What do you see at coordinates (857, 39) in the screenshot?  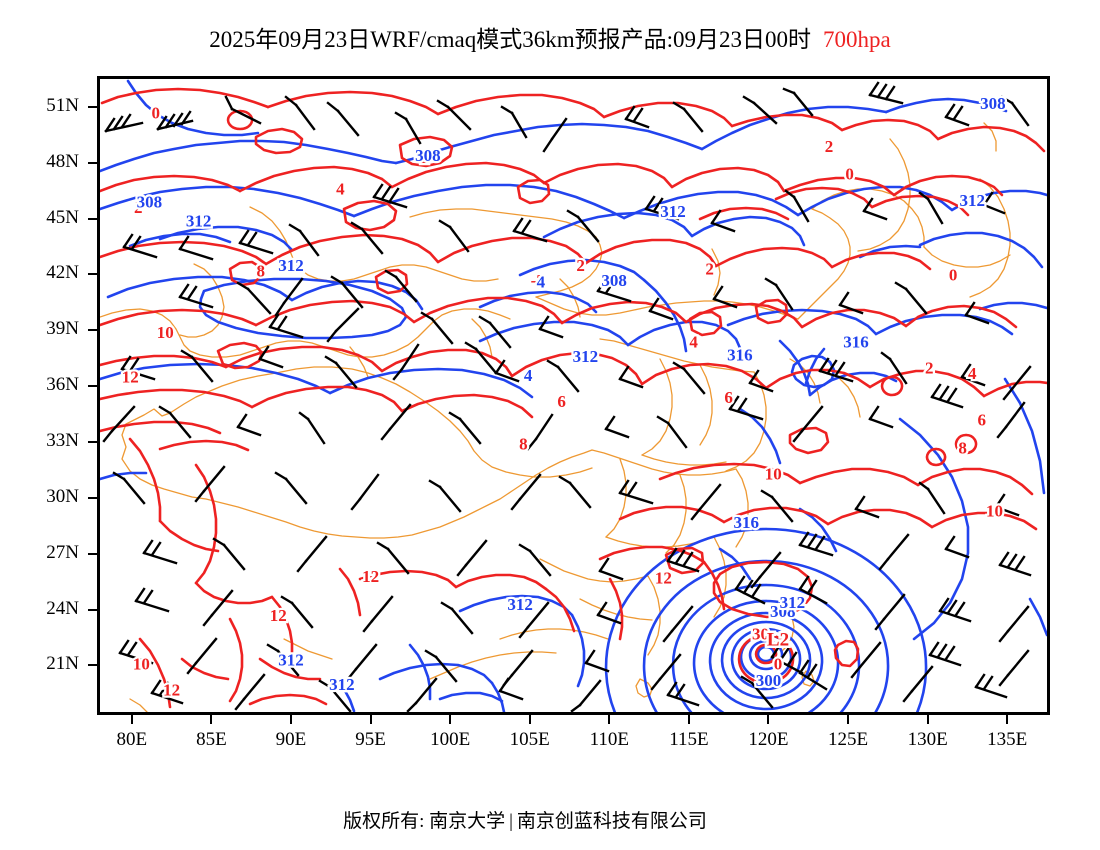 I see `chart-title-level: 700hpa` at bounding box center [857, 39].